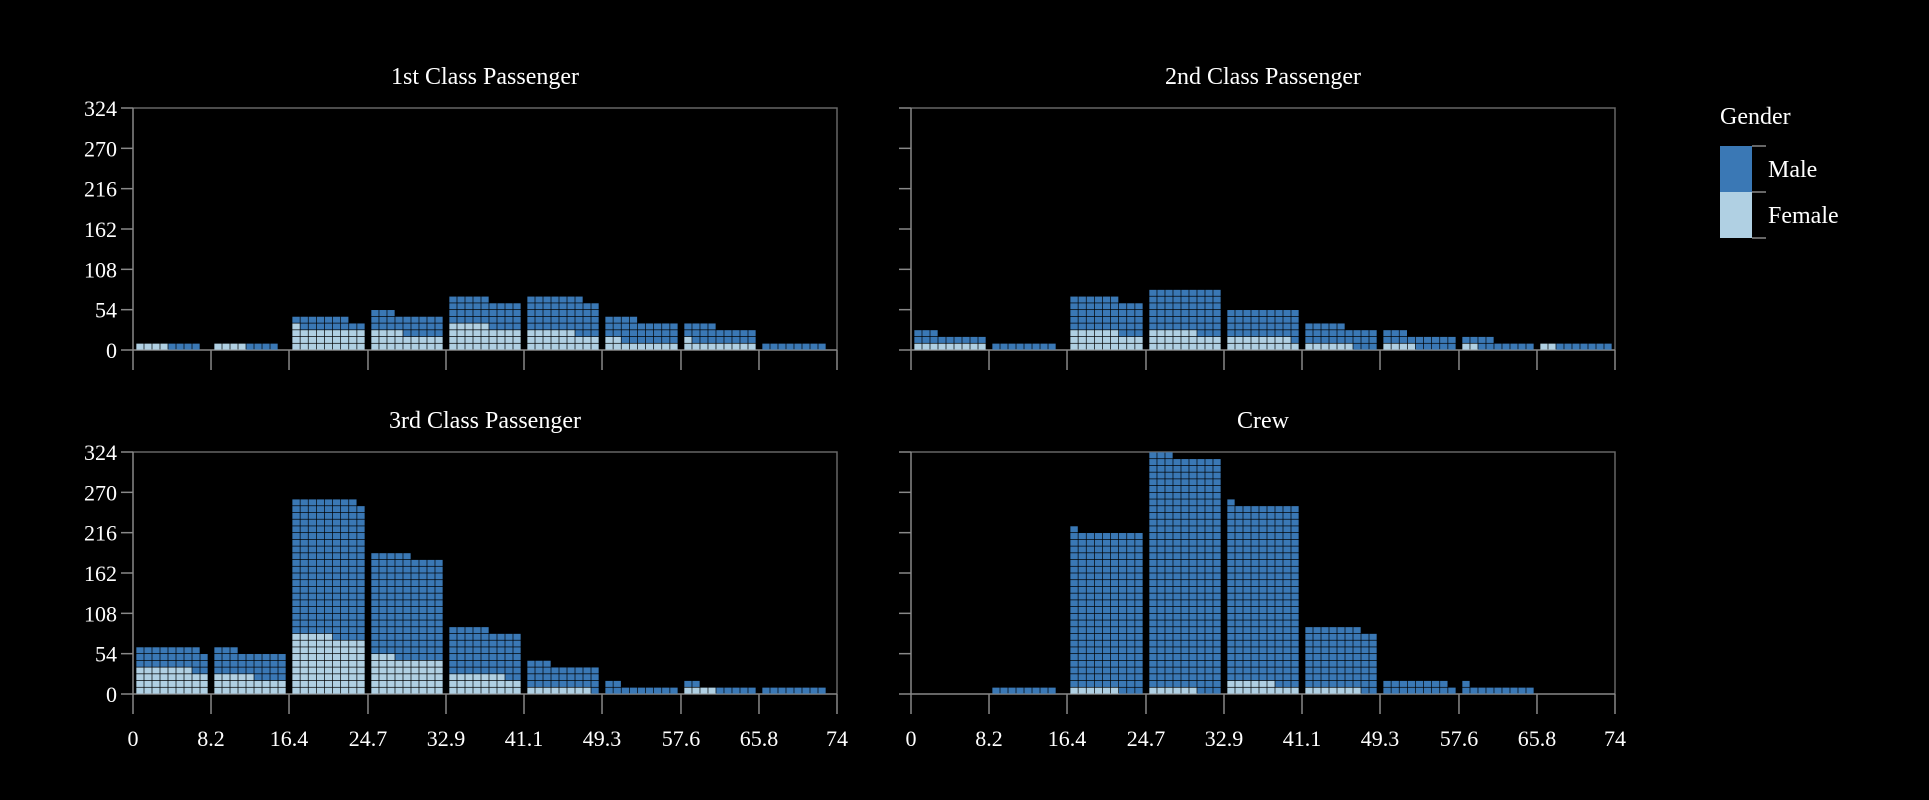 The width and height of the screenshot is (1929, 800). What do you see at coordinates (1792, 170) in the screenshot?
I see `legend-label-male: Male` at bounding box center [1792, 170].